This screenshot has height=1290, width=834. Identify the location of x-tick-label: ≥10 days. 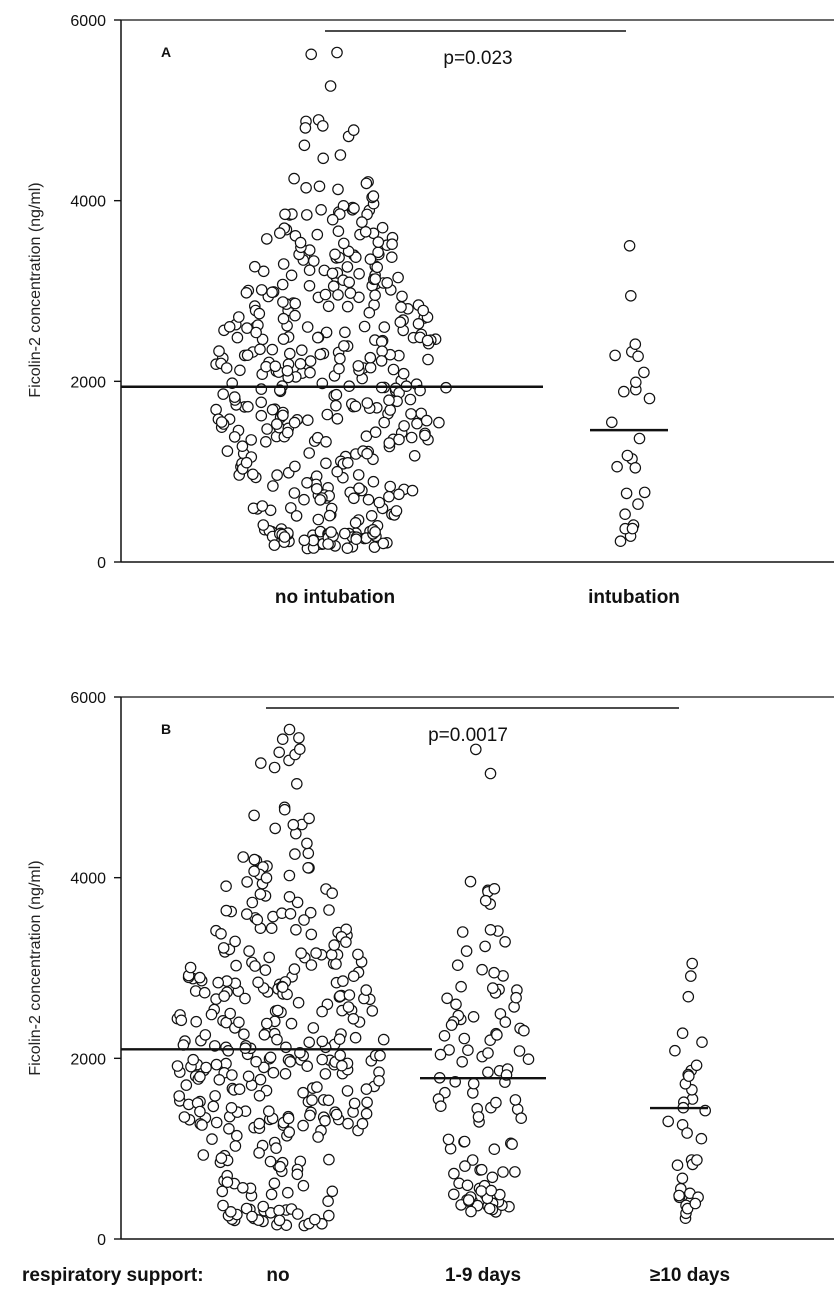
(690, 1275).